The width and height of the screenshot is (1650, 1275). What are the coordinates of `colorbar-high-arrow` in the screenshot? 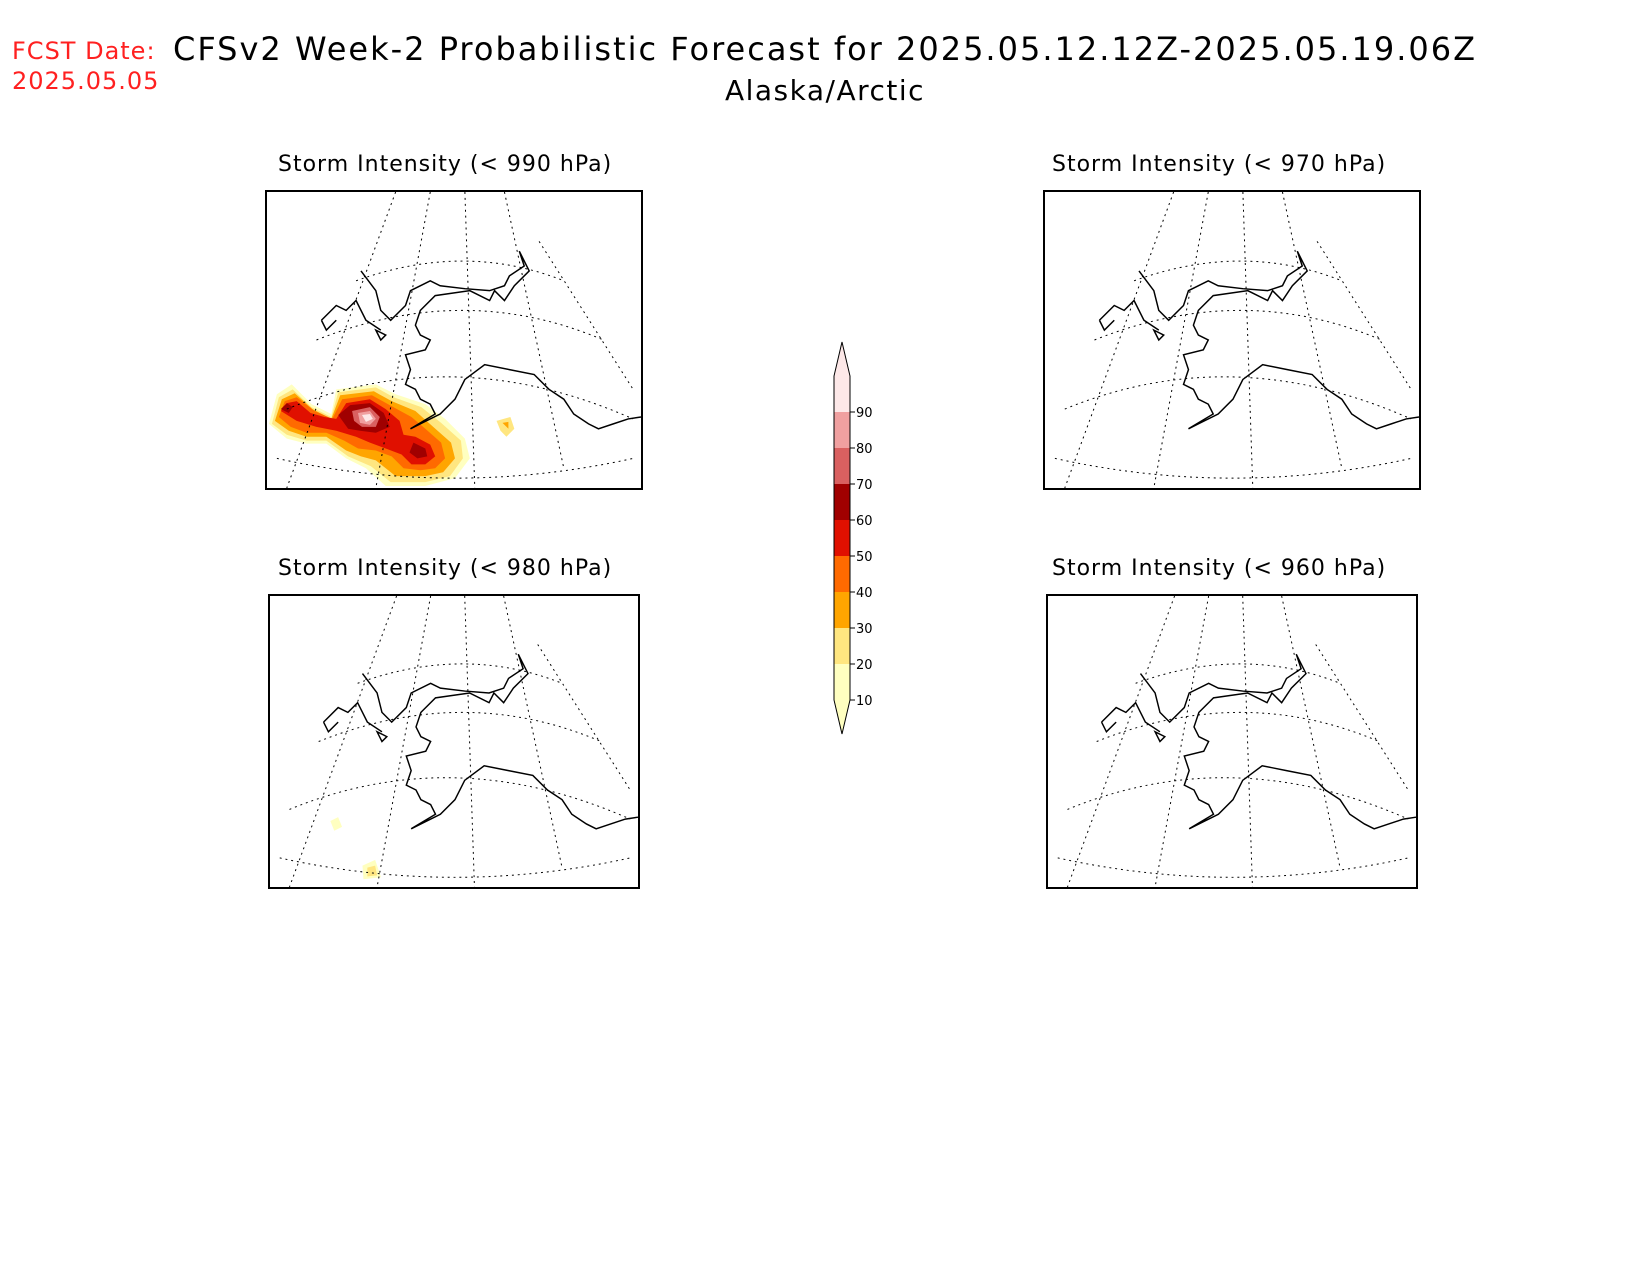 It's located at (842, 359).